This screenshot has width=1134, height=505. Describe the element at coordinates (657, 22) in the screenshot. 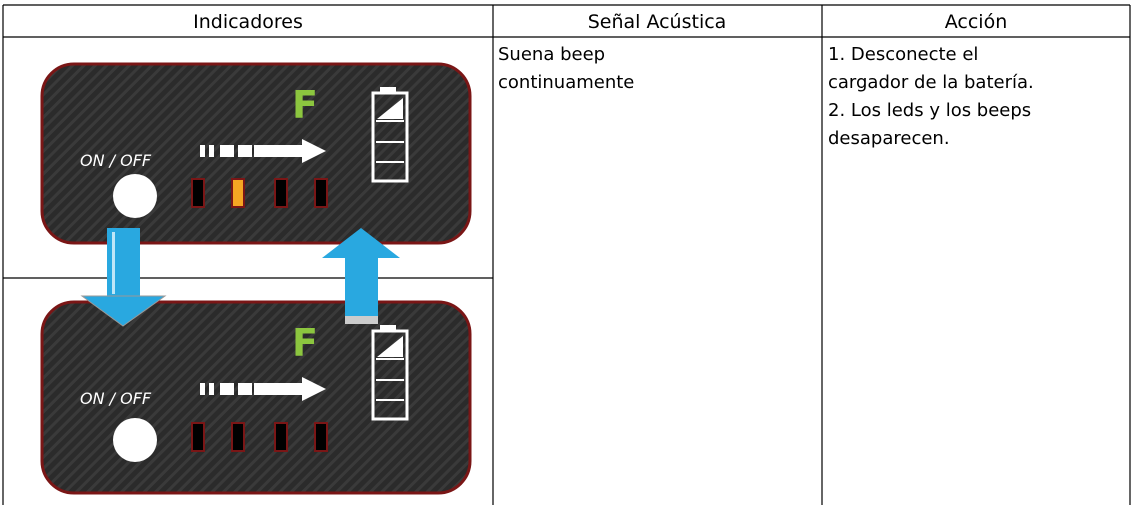

I see `header-cell: Señal Acústica` at that location.